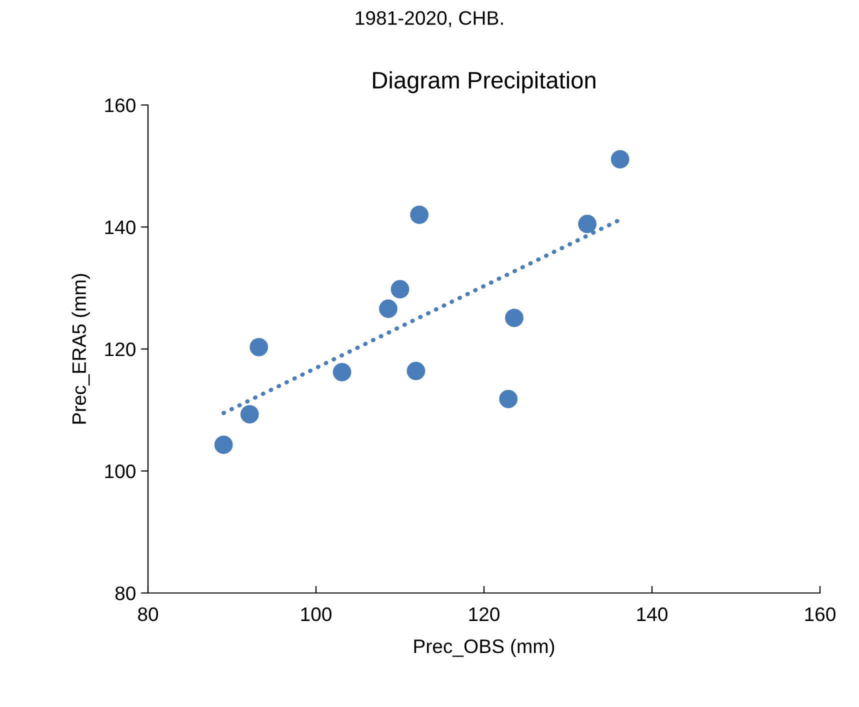 The height and width of the screenshot is (707, 859). What do you see at coordinates (484, 614) in the screenshot?
I see `x-tick-label: 120` at bounding box center [484, 614].